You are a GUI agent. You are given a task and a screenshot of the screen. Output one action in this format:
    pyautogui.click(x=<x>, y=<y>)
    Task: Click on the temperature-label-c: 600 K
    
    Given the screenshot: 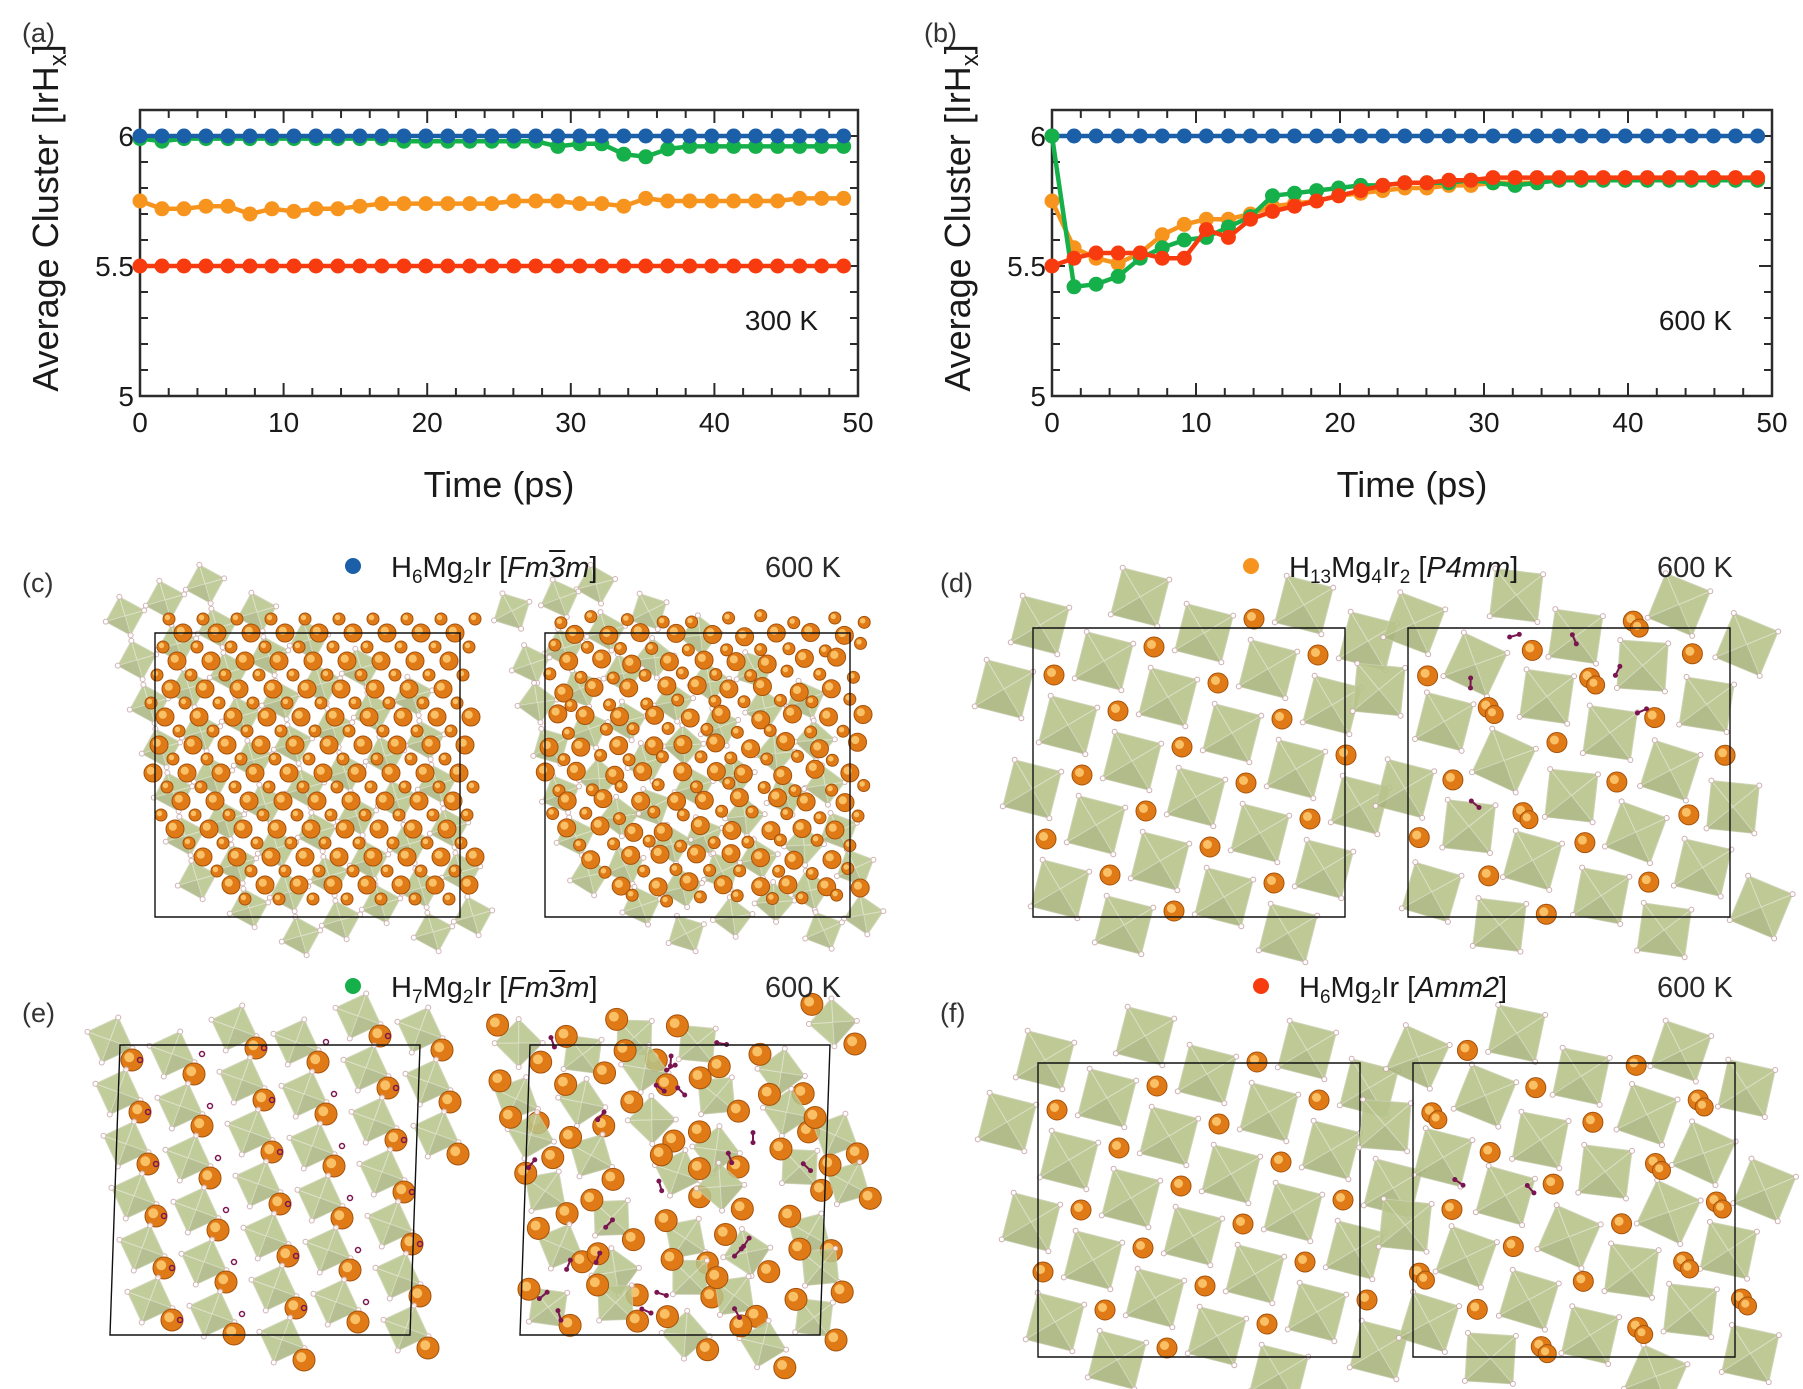 What is the action you would take?
    pyautogui.click(x=803, y=568)
    